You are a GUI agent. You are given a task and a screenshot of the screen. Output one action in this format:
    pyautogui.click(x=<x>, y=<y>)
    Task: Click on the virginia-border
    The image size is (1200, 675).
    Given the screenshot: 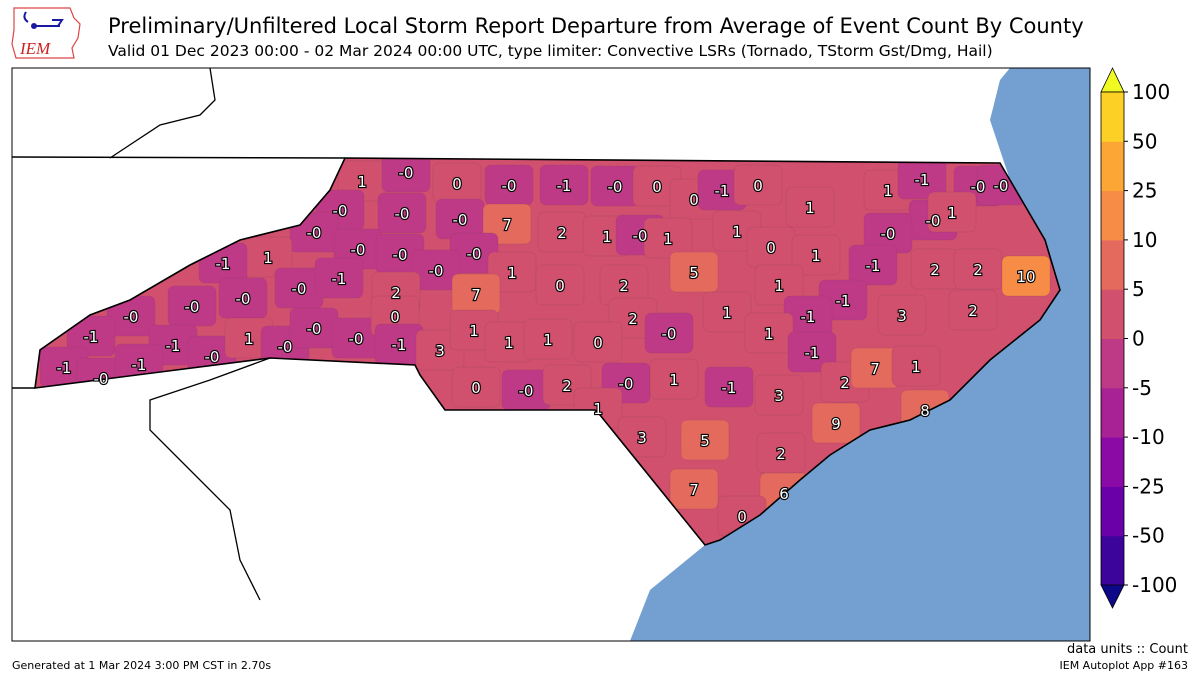 What is the action you would take?
    pyautogui.click(x=178, y=157)
    